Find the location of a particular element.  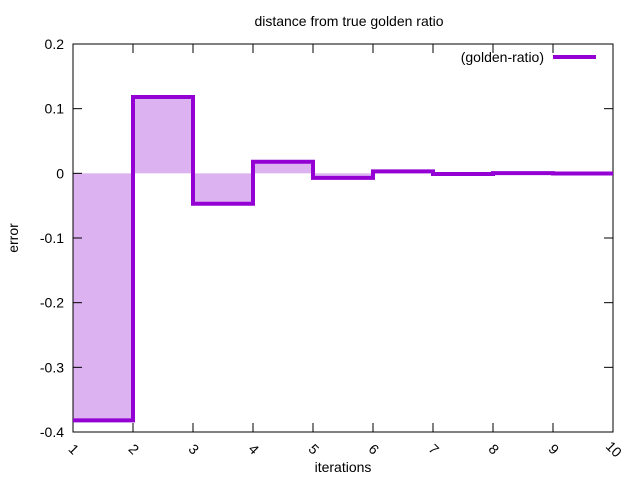

y-tick-label: -0.2 is located at coordinates (52, 303).